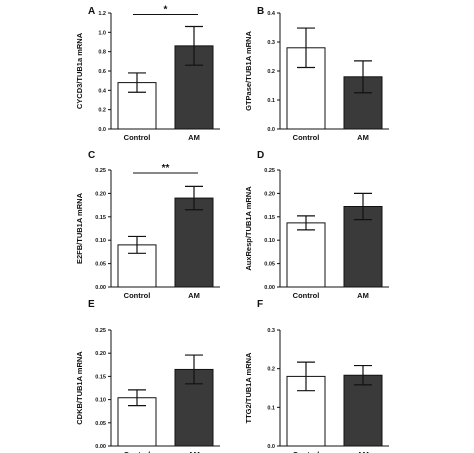 The height and width of the screenshot is (453, 474). Describe the element at coordinates (100, 331) in the screenshot. I see `y-tick-label-e: 0.25` at that location.